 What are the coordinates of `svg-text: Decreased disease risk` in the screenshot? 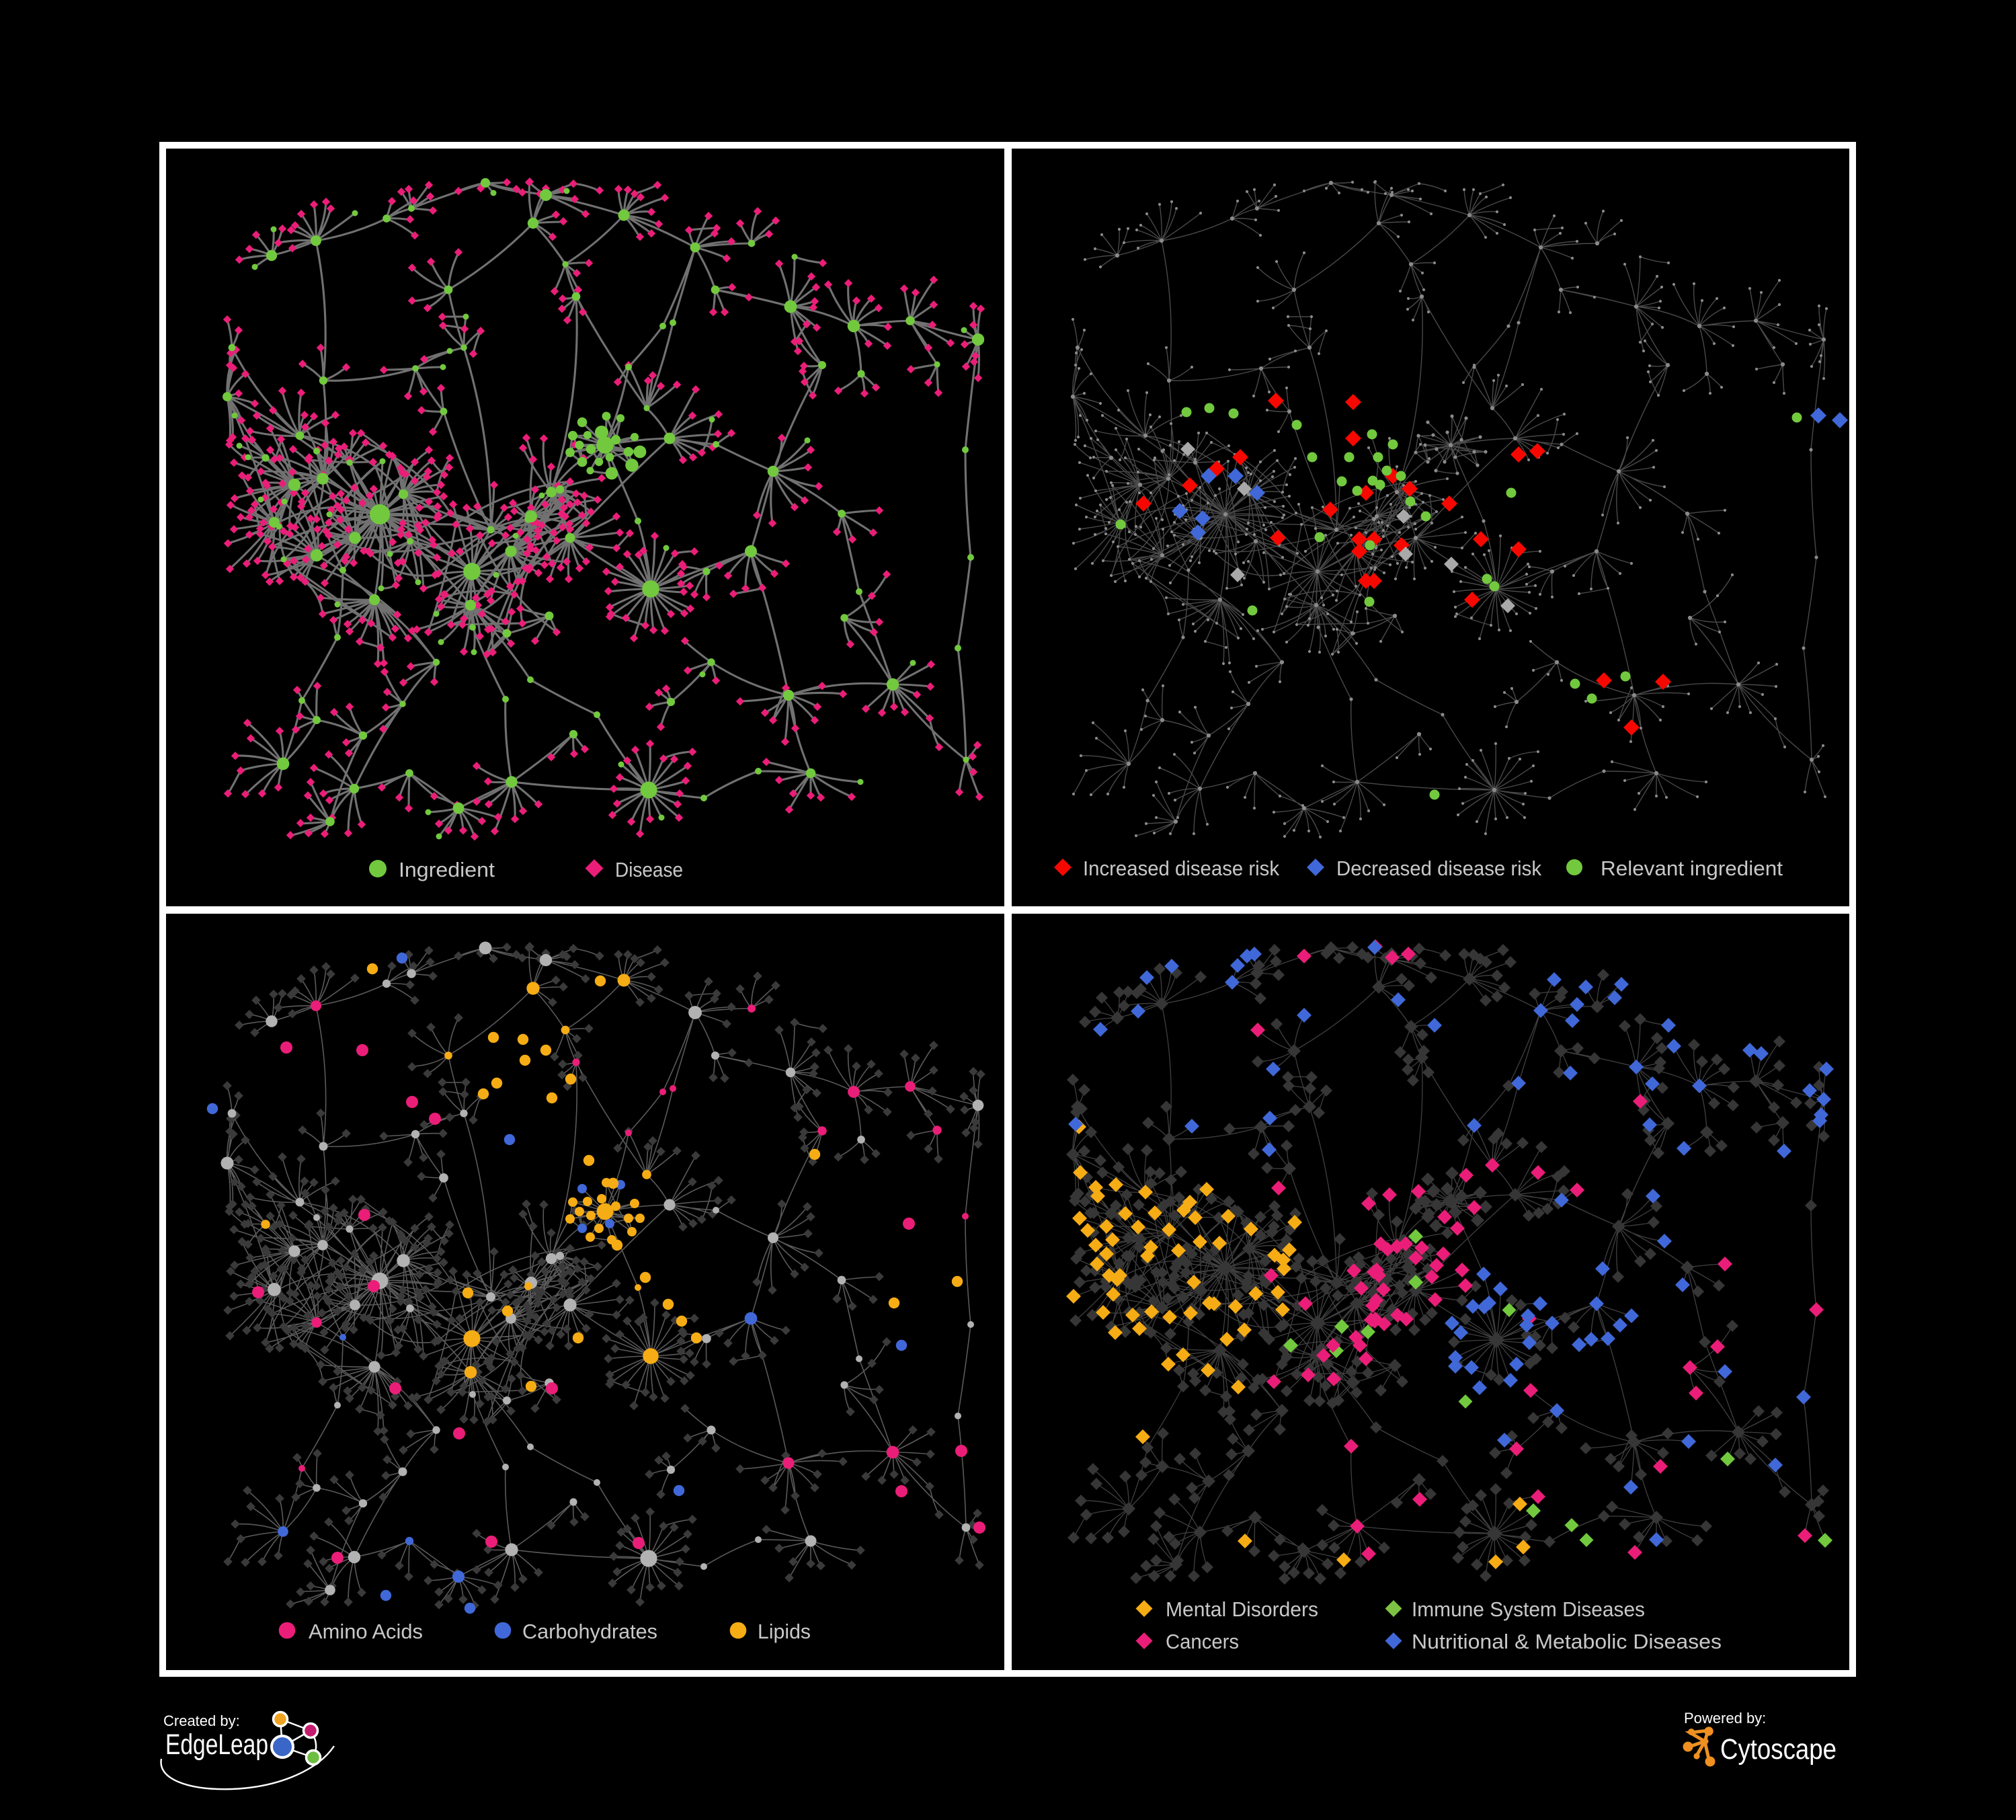 It's located at (1438, 868).